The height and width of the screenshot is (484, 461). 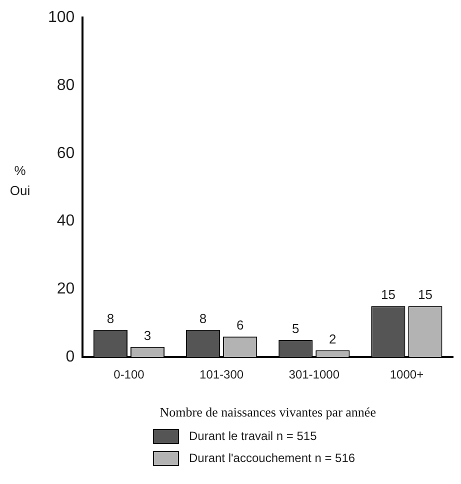 What do you see at coordinates (314, 375) in the screenshot?
I see `x-tick-label: 301-1000` at bounding box center [314, 375].